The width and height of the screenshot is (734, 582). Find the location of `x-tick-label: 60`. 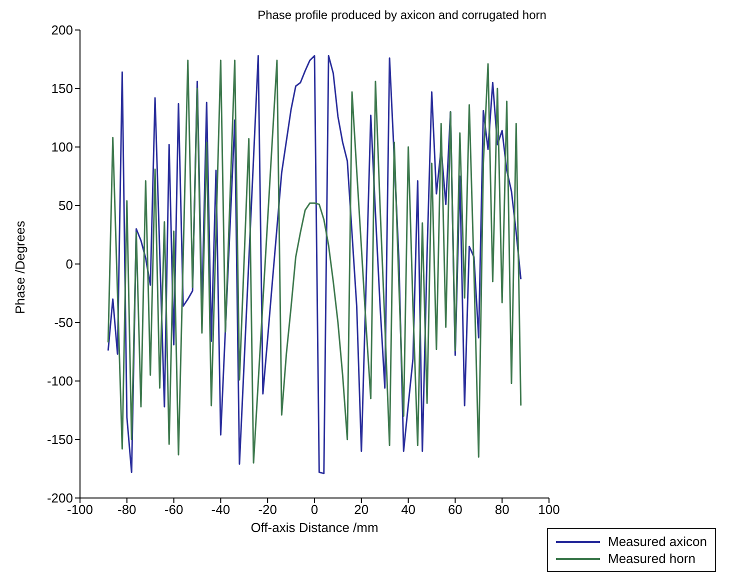

x-tick-label: 60 is located at coordinates (455, 510).